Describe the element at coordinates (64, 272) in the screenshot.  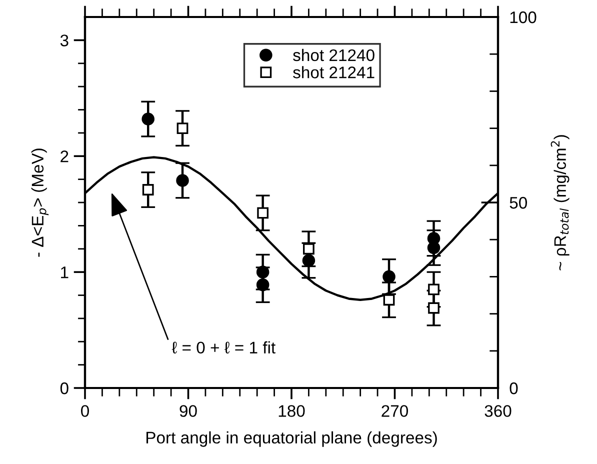
I see `y-tick-label: 1` at that location.